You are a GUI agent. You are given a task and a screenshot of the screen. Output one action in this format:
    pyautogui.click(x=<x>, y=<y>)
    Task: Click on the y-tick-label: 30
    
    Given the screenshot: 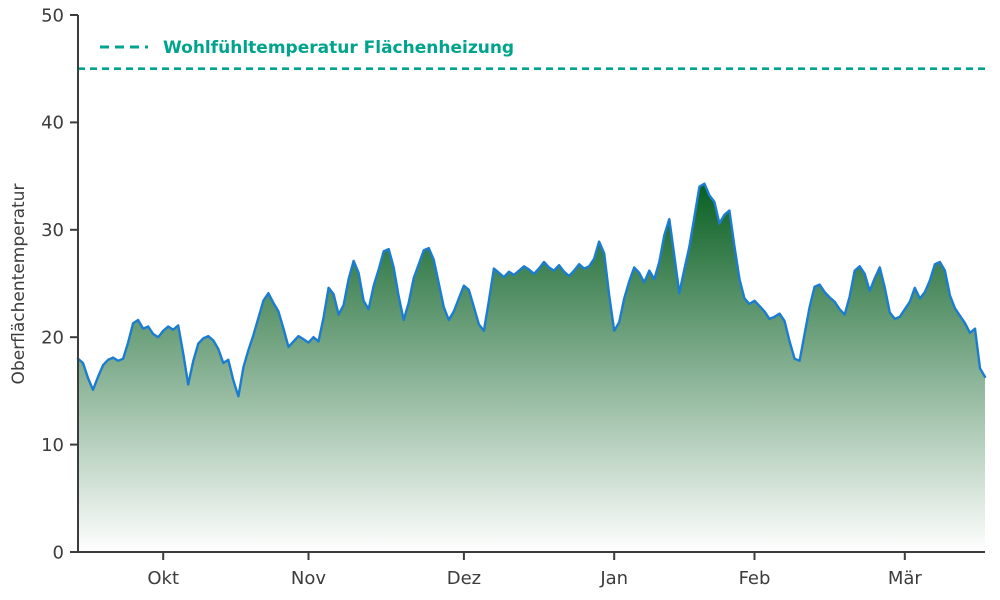 What is the action you would take?
    pyautogui.click(x=52, y=230)
    